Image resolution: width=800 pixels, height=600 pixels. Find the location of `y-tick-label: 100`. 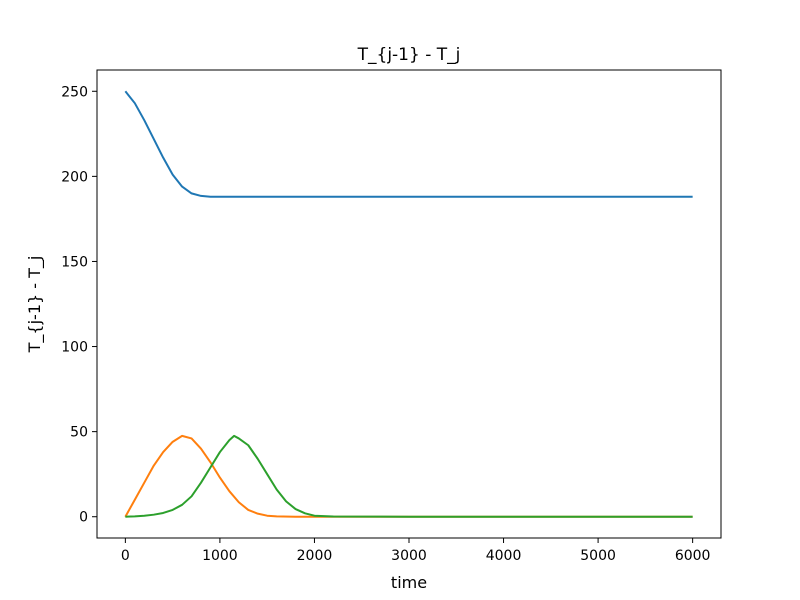

y-tick-label: 100 is located at coordinates (74, 348).